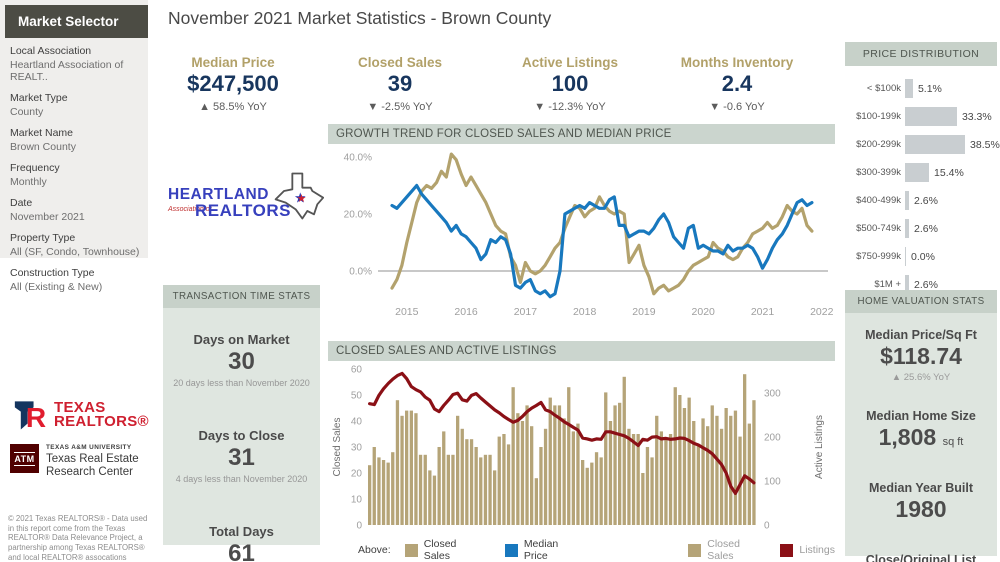 The image size is (1000, 562). Describe the element at coordinates (921, 509) in the screenshot. I see `stat-value: 1980` at that location.